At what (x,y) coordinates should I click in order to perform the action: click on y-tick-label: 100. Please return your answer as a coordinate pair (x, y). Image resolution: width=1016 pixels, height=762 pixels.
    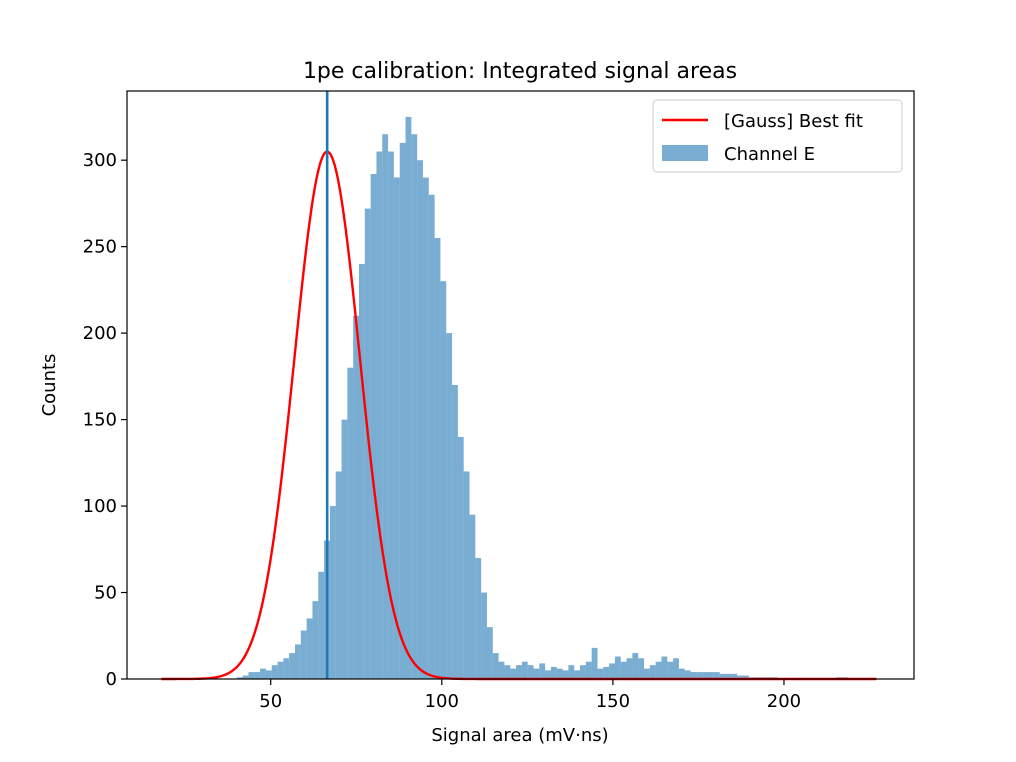
    Looking at the image, I should click on (100, 506).